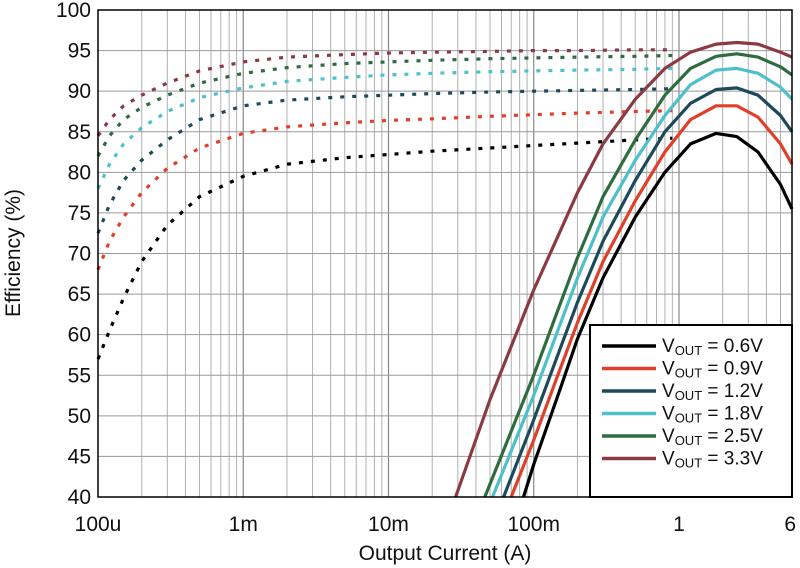  Describe the element at coordinates (79, 51) in the screenshot. I see `y-tick-label: 95` at that location.